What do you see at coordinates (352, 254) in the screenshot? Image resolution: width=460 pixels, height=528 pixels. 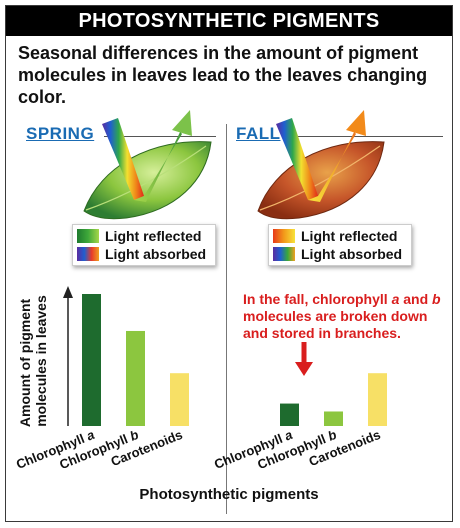 I see `fall-absorbed-label: Light absorbed` at bounding box center [352, 254].